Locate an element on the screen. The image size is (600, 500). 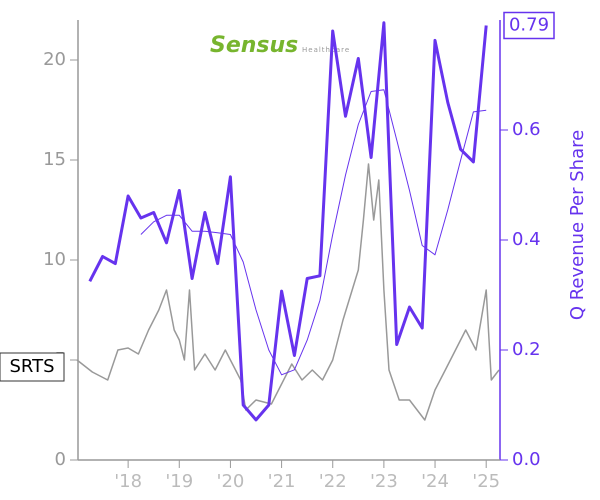
x-tick-label: '20 is located at coordinates (231, 481).